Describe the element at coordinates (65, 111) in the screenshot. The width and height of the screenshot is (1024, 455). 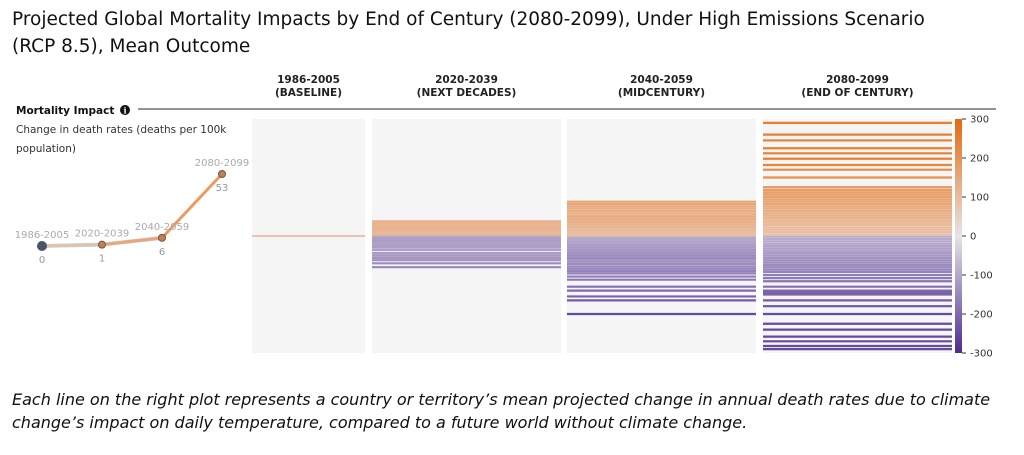
I see `mortality-impact-heading: Mortality Impact` at that location.